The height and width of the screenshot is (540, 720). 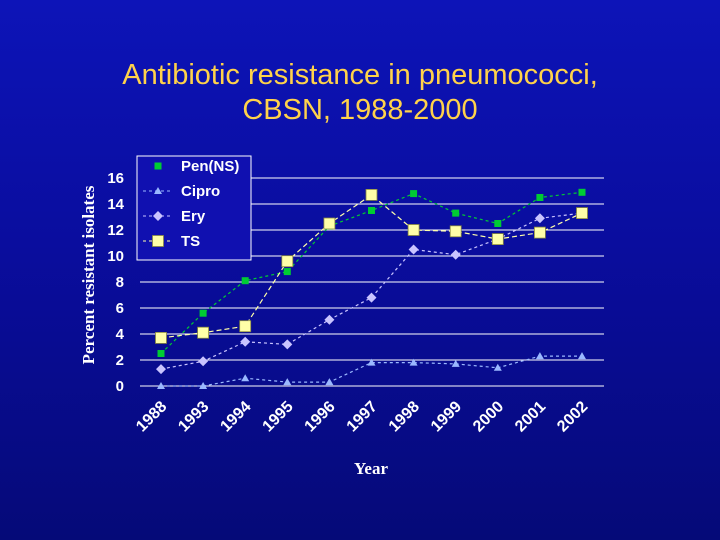 What do you see at coordinates (278, 416) in the screenshot?
I see `x-tick-label: 1995` at bounding box center [278, 416].